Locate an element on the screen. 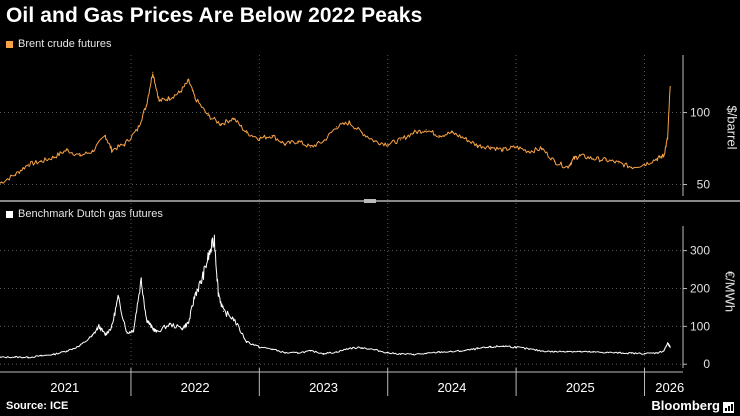  oil-y-axis-unit: $/barrel is located at coordinates (732, 127).